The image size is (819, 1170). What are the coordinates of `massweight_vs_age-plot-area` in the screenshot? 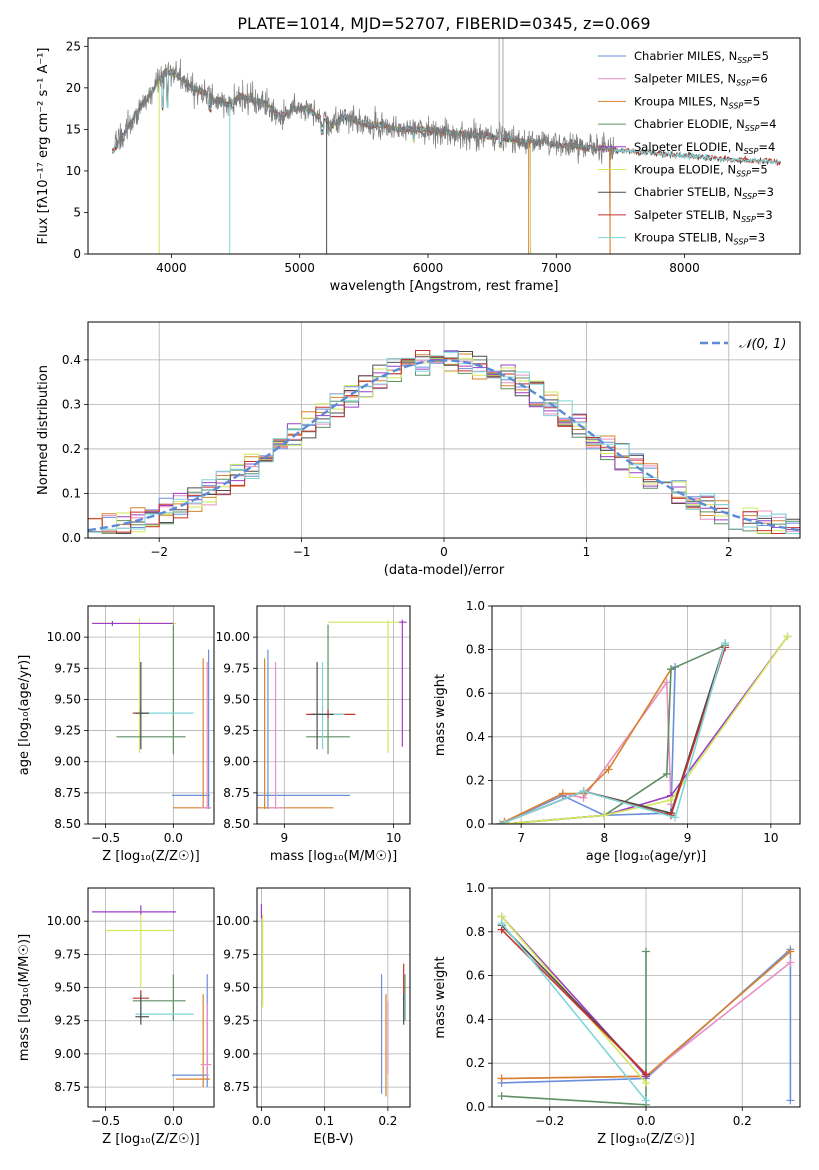 It's located at (644, 728).